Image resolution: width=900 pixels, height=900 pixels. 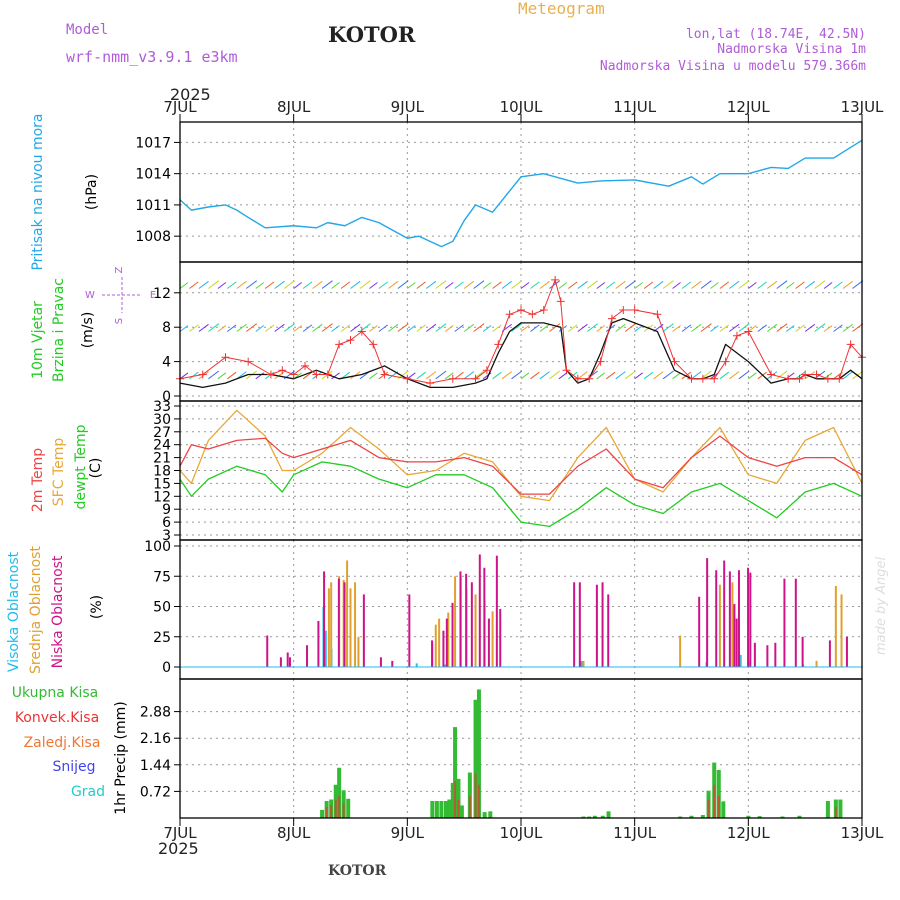 I want to click on wind-axis-title: 10m Vjetar, so click(x=38, y=340).